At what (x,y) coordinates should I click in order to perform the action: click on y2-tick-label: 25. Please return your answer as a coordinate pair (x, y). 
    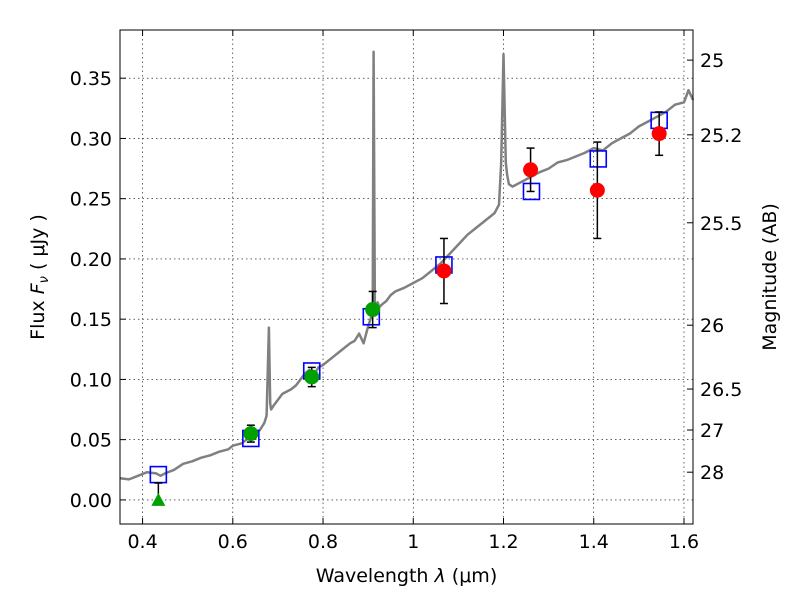
    Looking at the image, I should click on (712, 61).